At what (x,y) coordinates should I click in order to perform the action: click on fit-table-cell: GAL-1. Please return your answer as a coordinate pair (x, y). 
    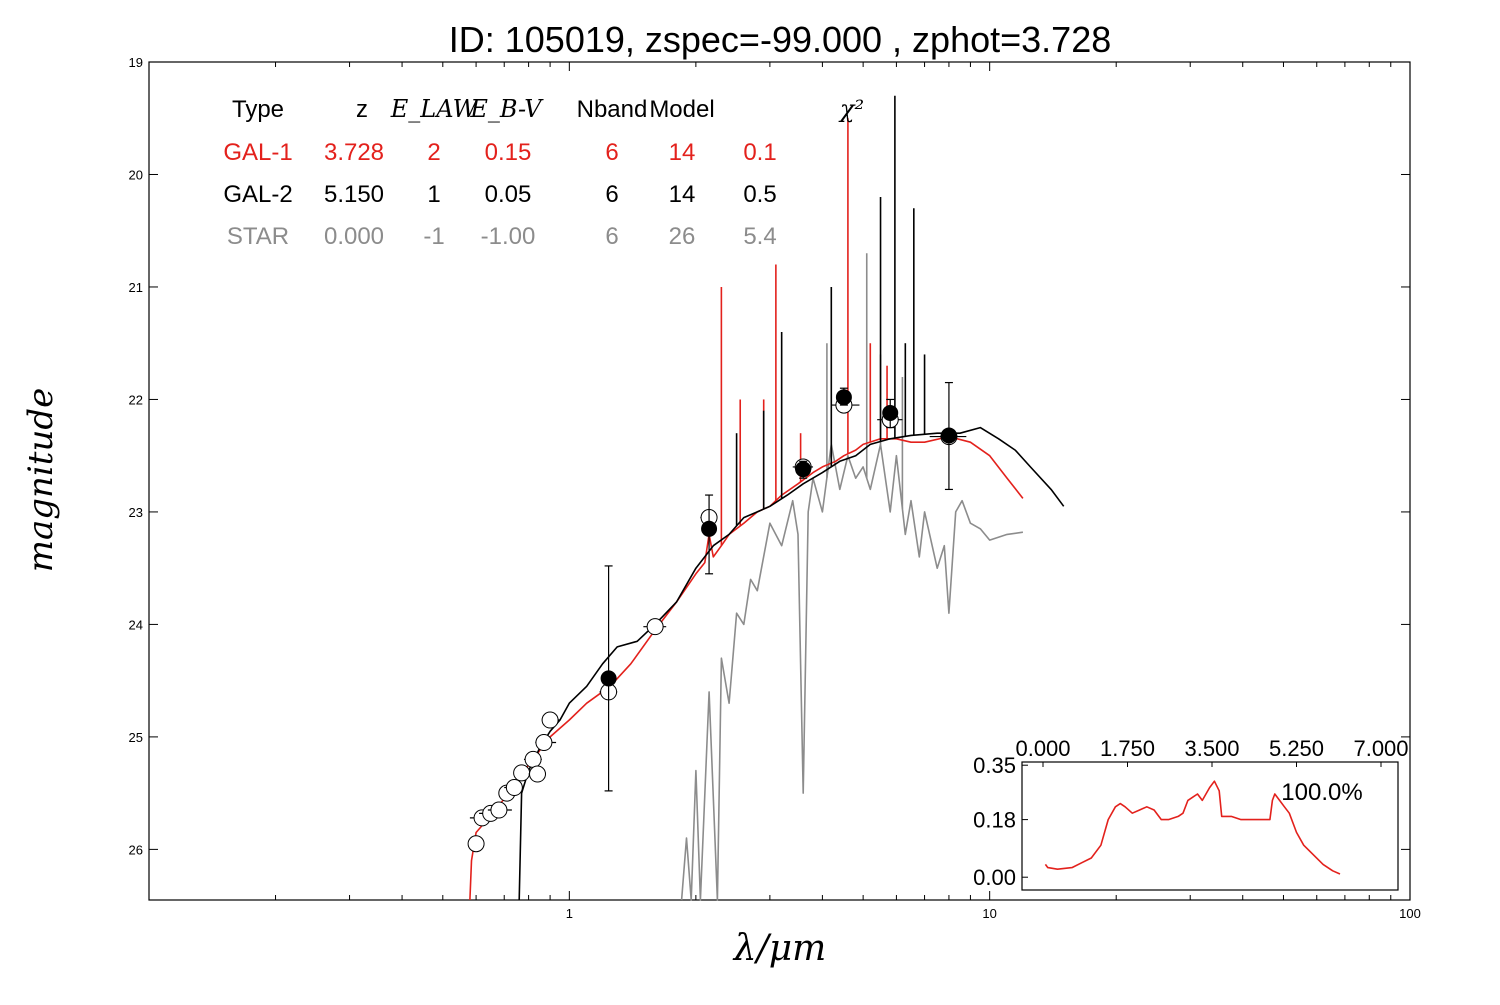
    Looking at the image, I should click on (257, 152).